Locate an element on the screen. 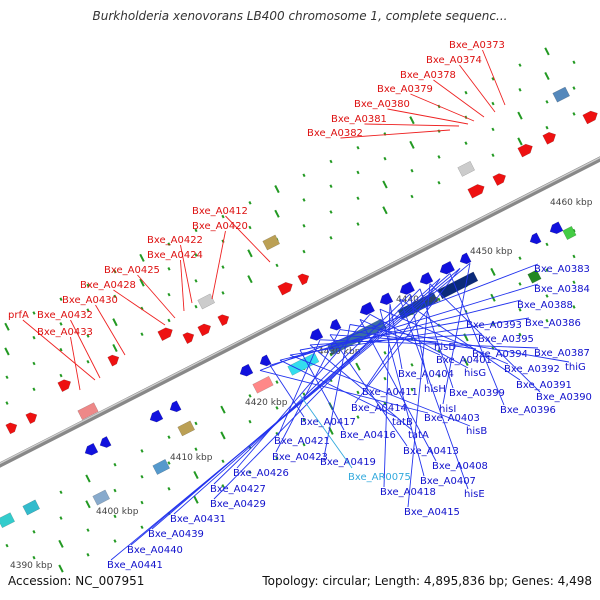  forward-gene-label: Bxe_A0379 is located at coordinates (405, 89).